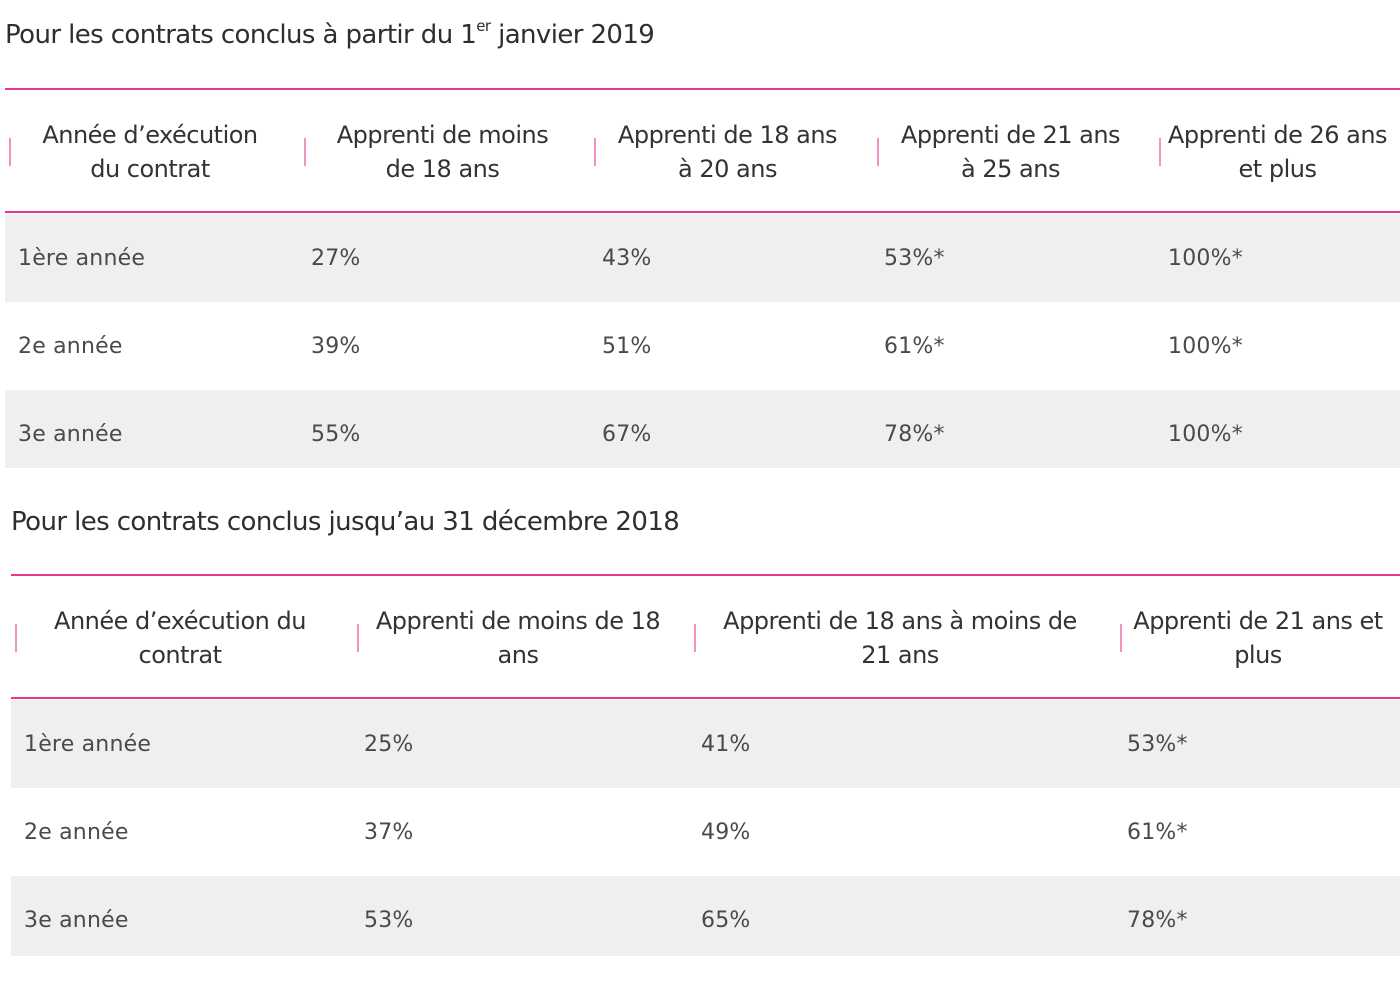 This screenshot has height=990, width=1400. Describe the element at coordinates (389, 832) in the screenshot. I see `table-cell: 37%` at that location.